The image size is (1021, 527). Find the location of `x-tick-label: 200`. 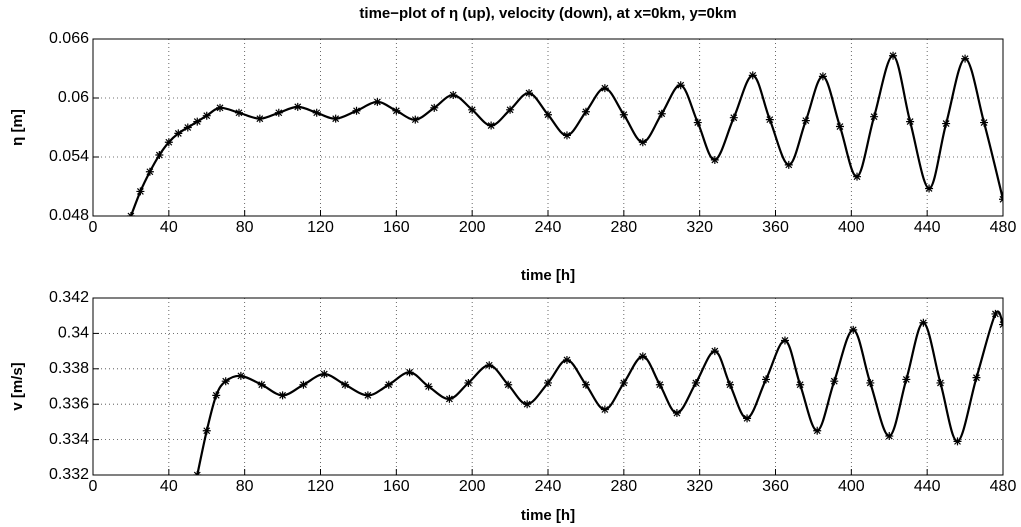

x-tick-label: 200 is located at coordinates (472, 227).